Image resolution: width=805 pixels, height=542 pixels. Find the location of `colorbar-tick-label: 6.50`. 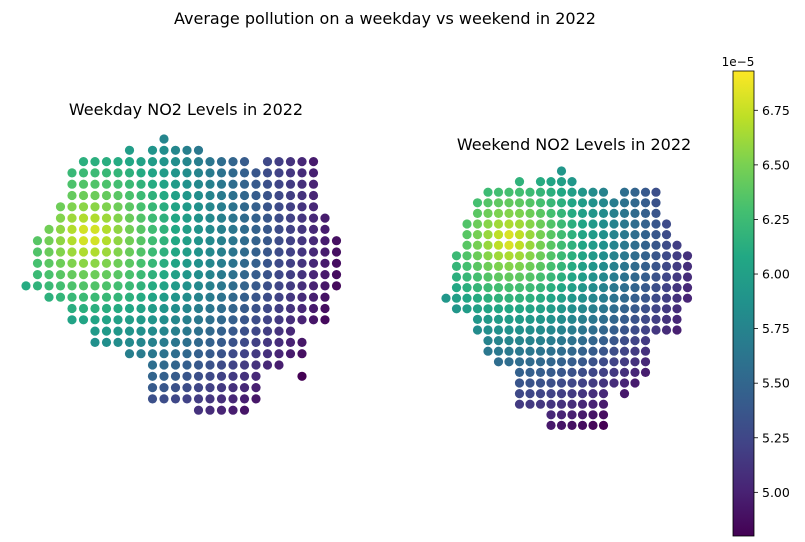

colorbar-tick-label: 6.50 is located at coordinates (776, 164).